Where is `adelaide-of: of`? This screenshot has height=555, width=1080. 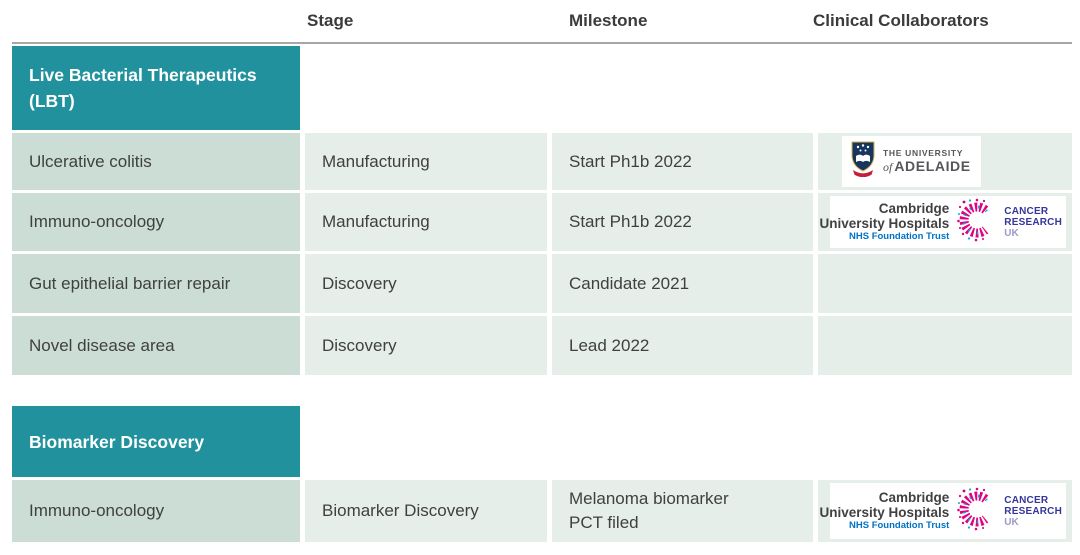
adelaide-of: of is located at coordinates (888, 167).